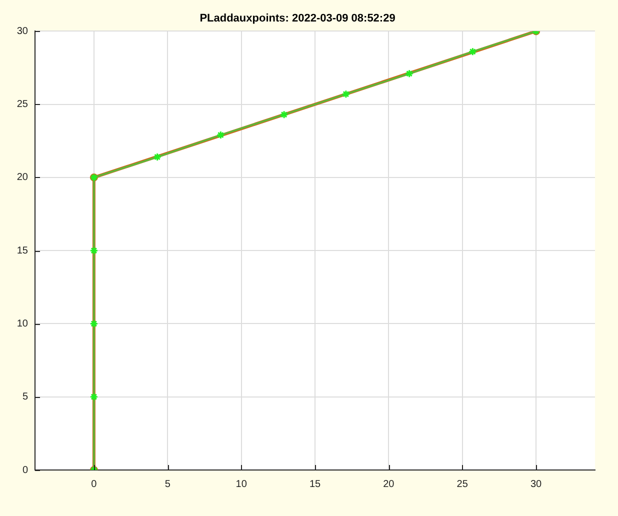  What do you see at coordinates (22, 178) in the screenshot?
I see `y-tick-label: 20` at bounding box center [22, 178].